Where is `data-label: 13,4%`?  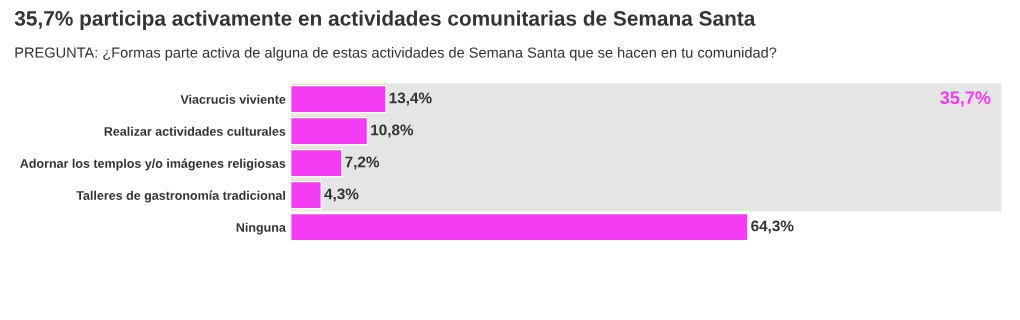
data-label: 13,4% is located at coordinates (410, 99).